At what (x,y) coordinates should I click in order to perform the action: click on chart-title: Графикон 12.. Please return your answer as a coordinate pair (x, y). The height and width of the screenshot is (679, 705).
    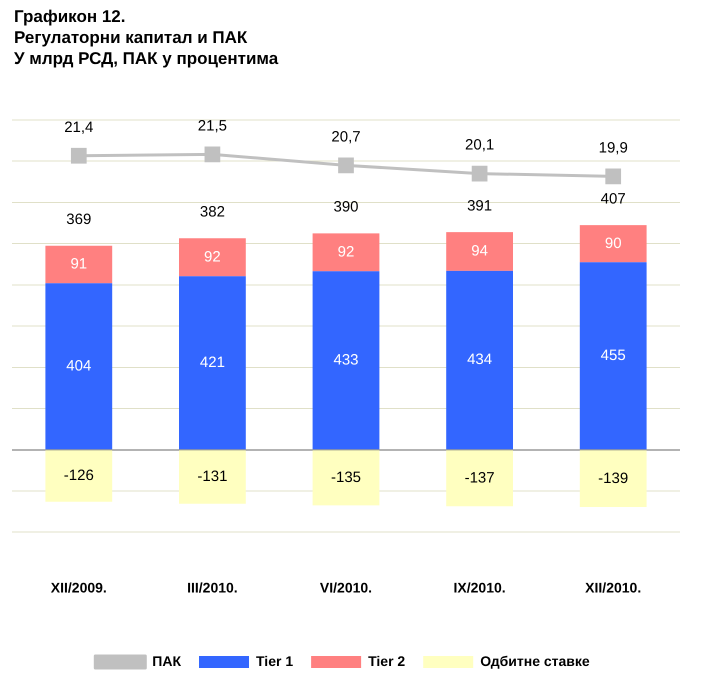
    Looking at the image, I should click on (70, 16).